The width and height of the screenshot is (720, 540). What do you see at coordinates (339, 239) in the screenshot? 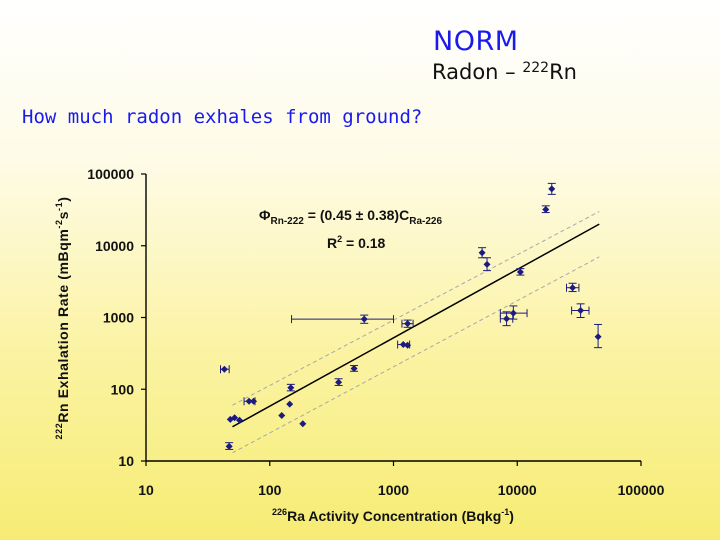
I see `r-squared-exponent: 2` at bounding box center [339, 239].